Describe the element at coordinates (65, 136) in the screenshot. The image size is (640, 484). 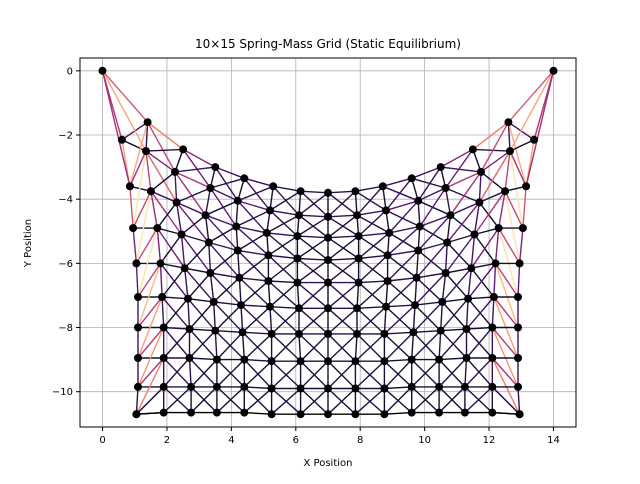
I see `y-tick-label: −2` at that location.